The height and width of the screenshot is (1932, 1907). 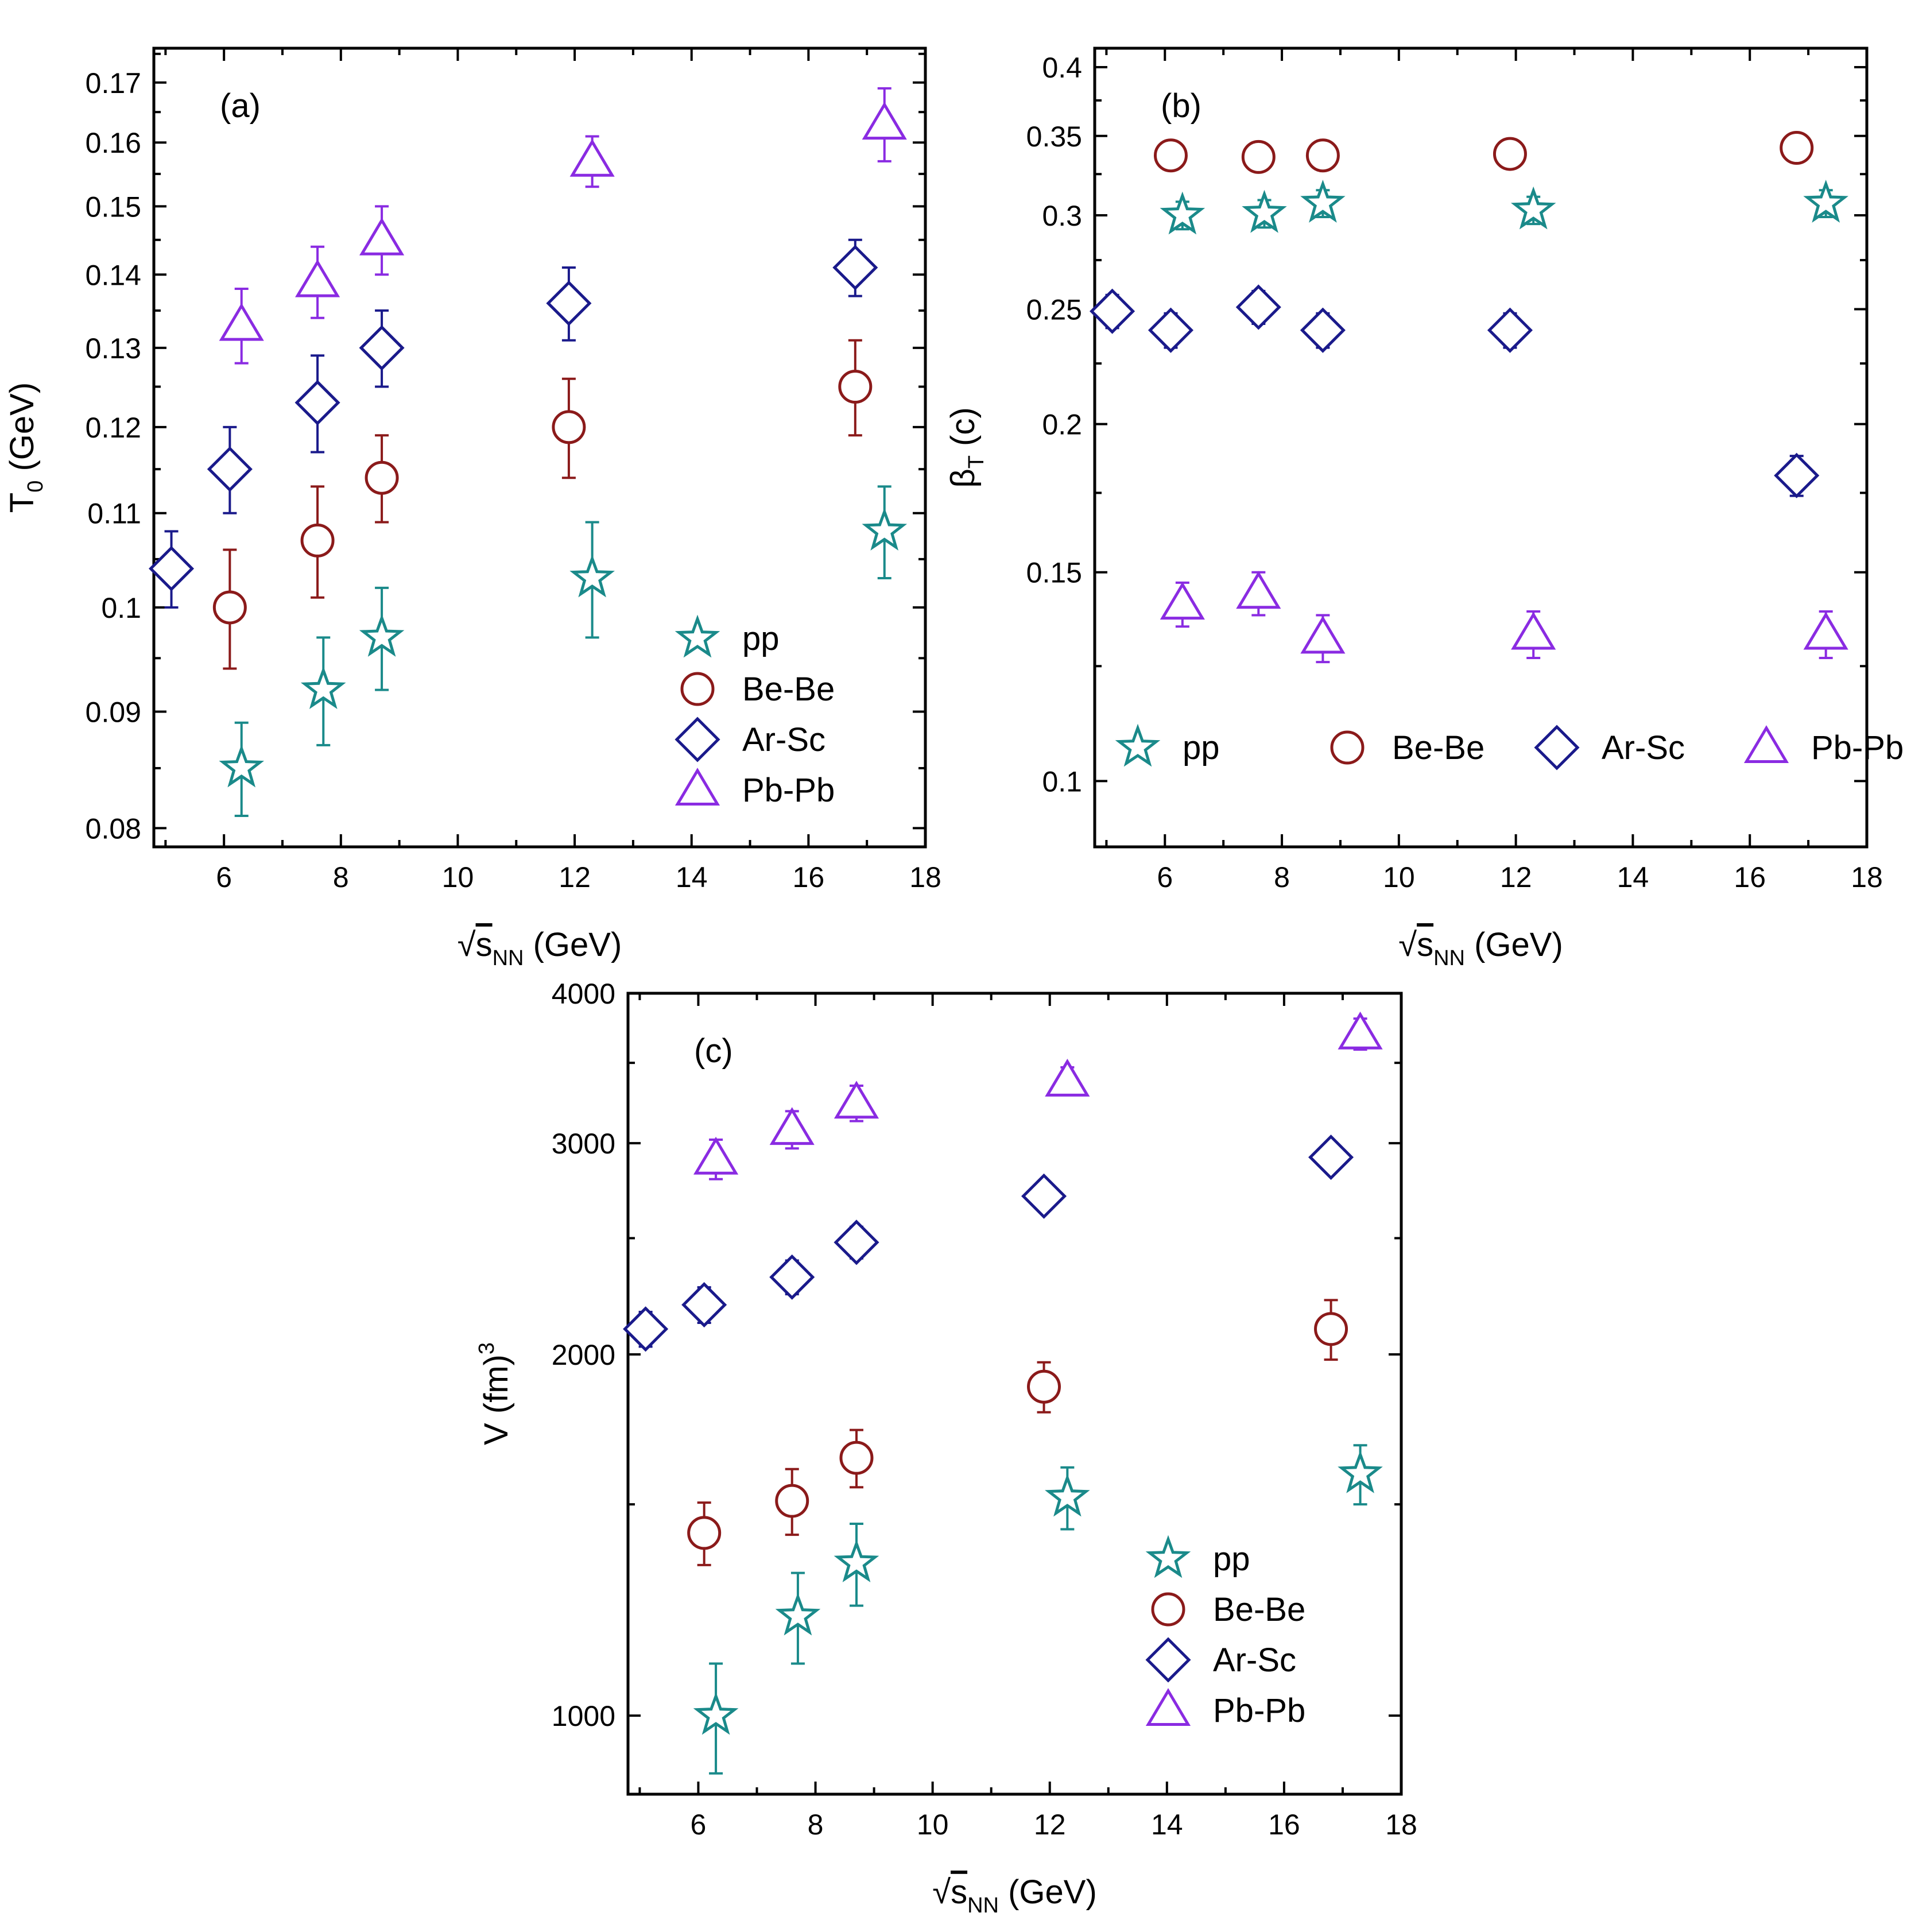 What do you see at coordinates (1504, 207) in the screenshot?
I see `series-pp` at bounding box center [1504, 207].